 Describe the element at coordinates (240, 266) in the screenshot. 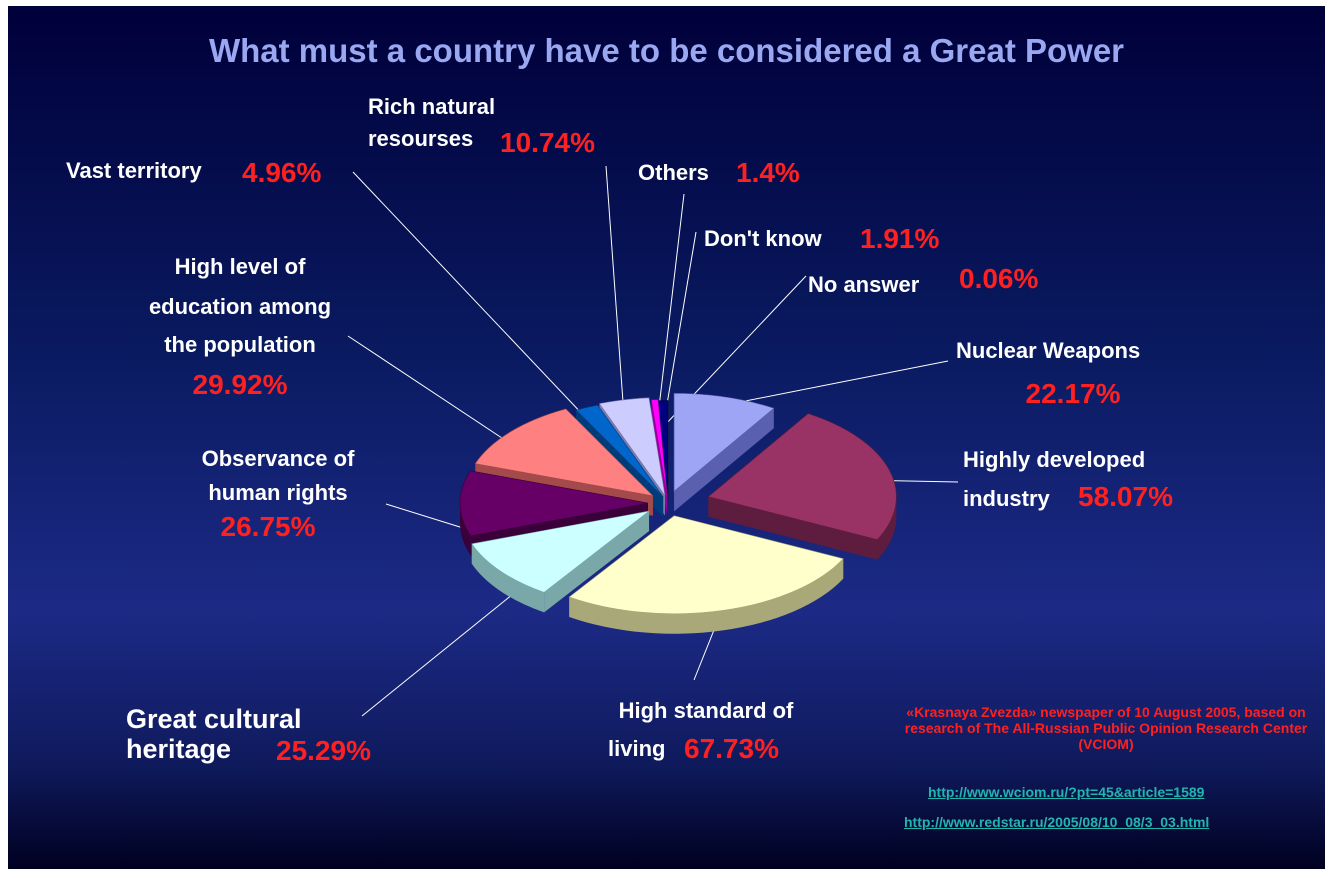

I see `slice-category-label: High level of` at that location.